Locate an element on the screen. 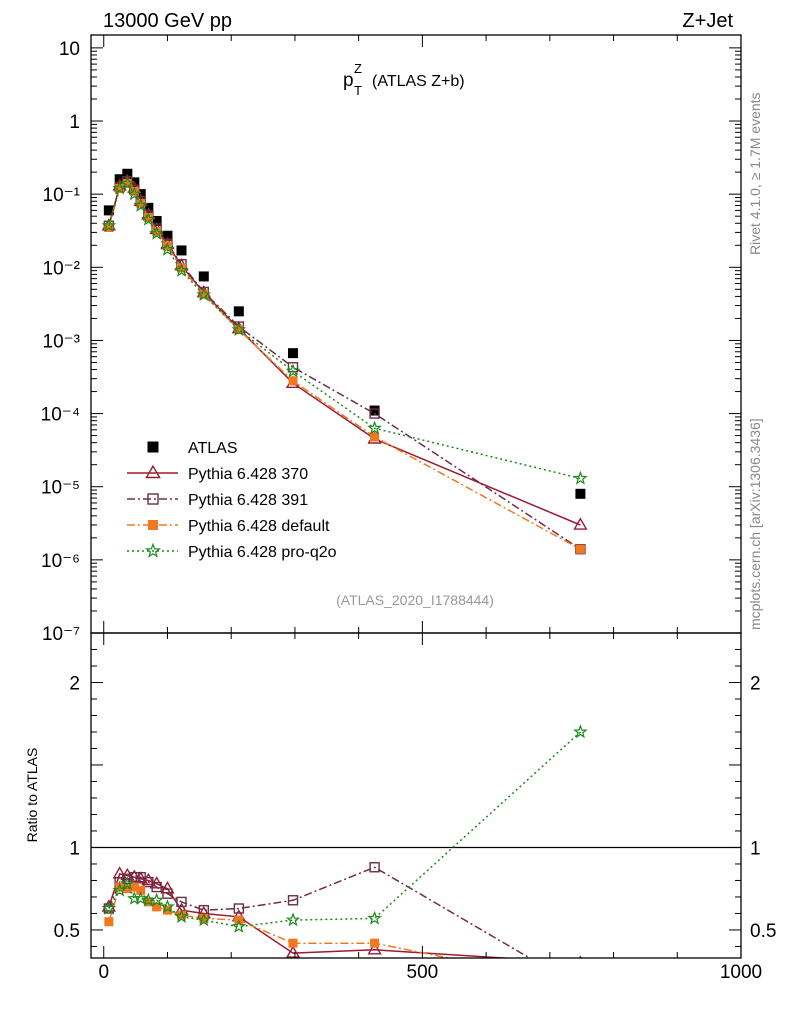  y-tick-label: 10⁻² is located at coordinates (62, 268).